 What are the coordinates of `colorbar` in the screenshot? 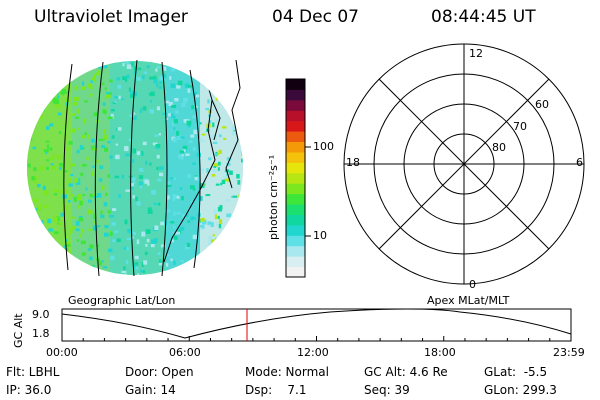 It's located at (295, 178).